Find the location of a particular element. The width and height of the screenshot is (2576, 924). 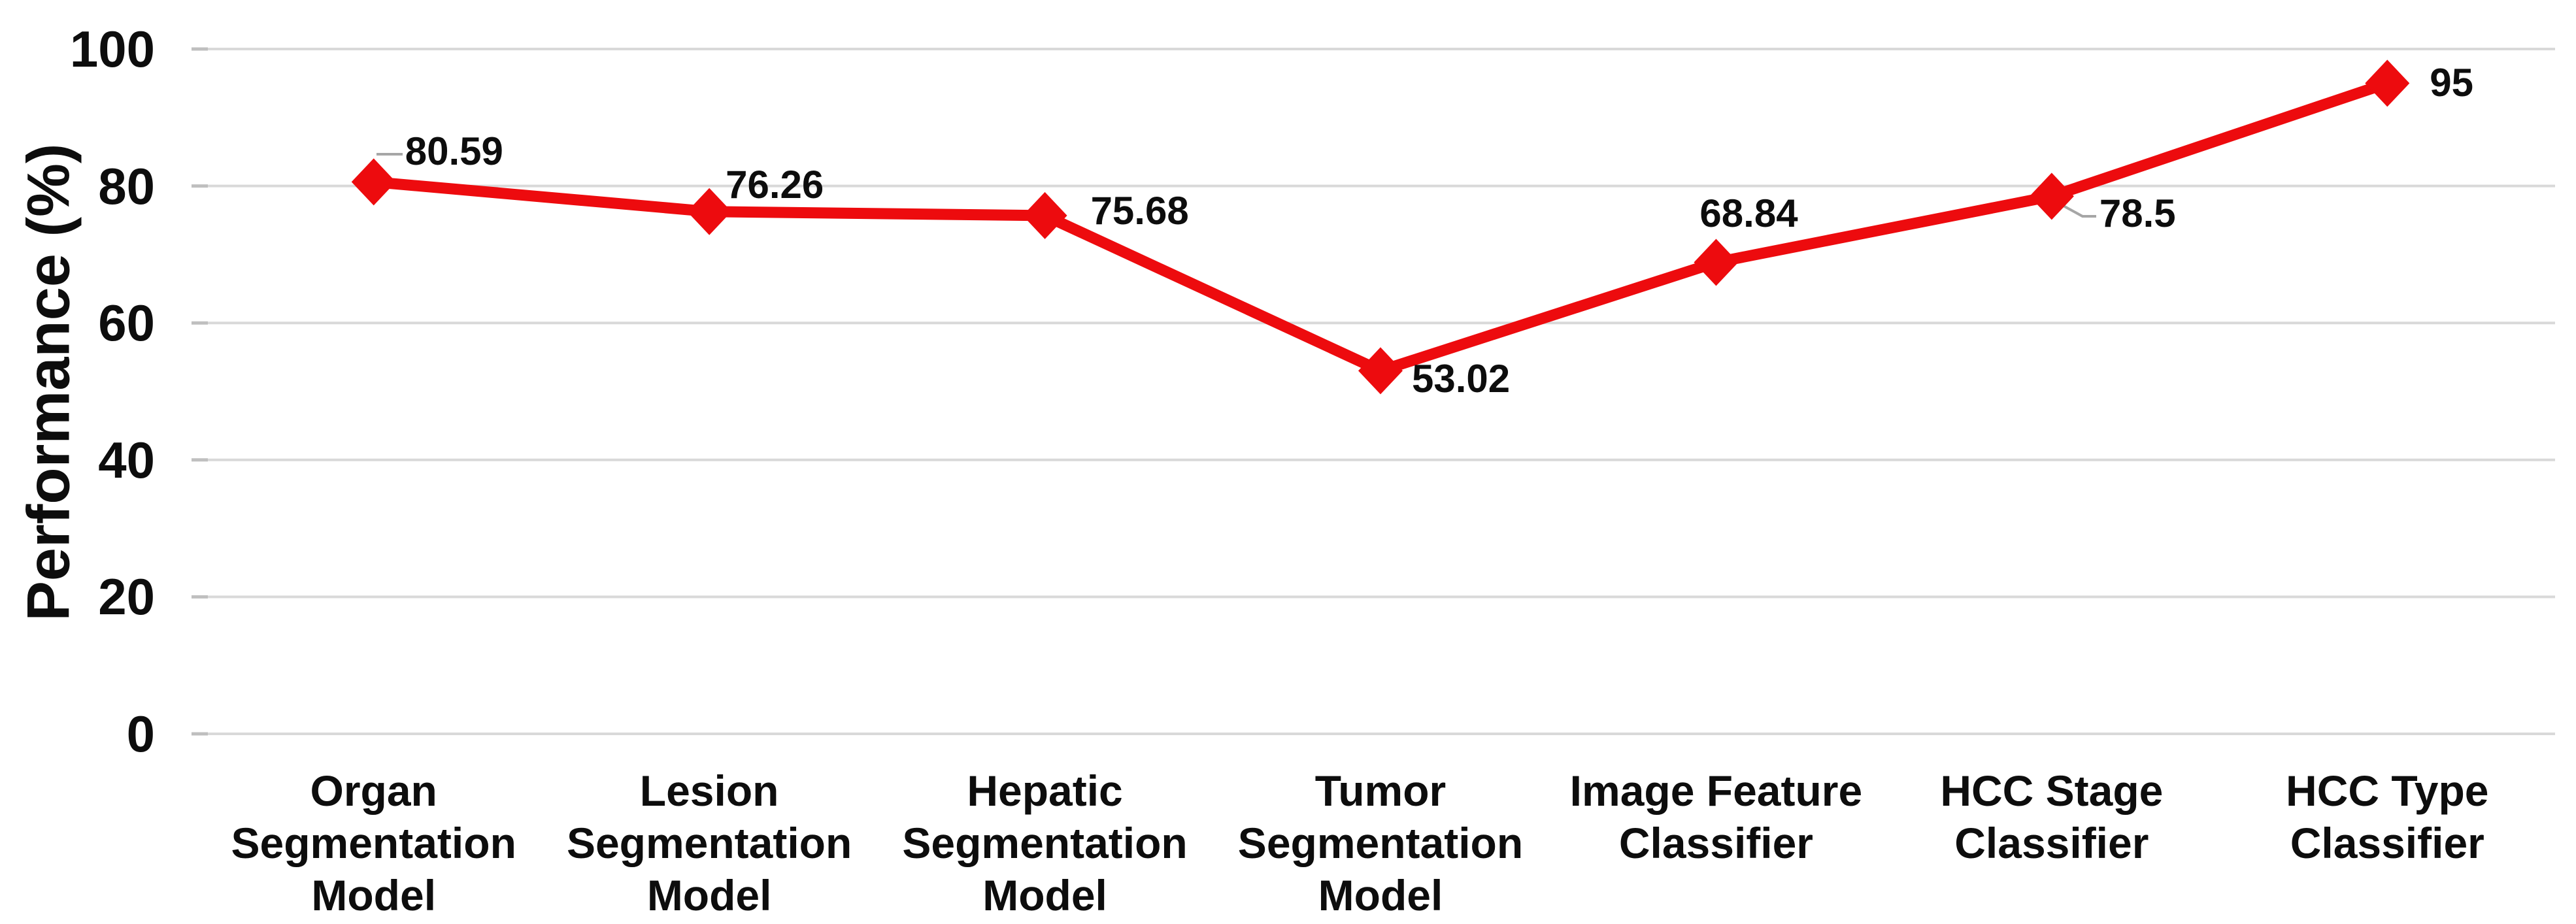

y-tick-label: 100 is located at coordinates (112, 49).